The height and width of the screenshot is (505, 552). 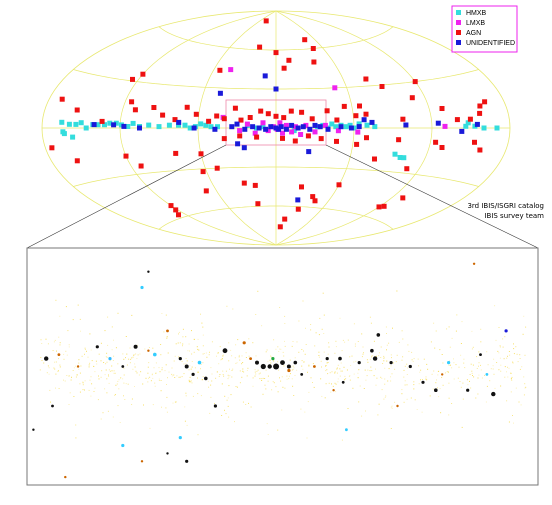 What do you see at coordinates (276, 38) in the screenshot?
I see `grid-parallel` at bounding box center [276, 38].